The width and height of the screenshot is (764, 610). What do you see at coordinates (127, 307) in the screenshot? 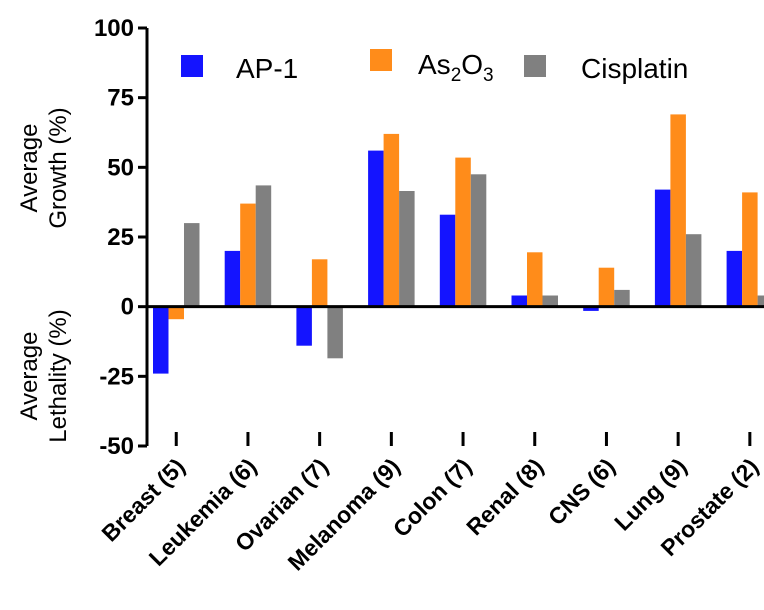
I see `y-tick-label: 0` at bounding box center [127, 307].